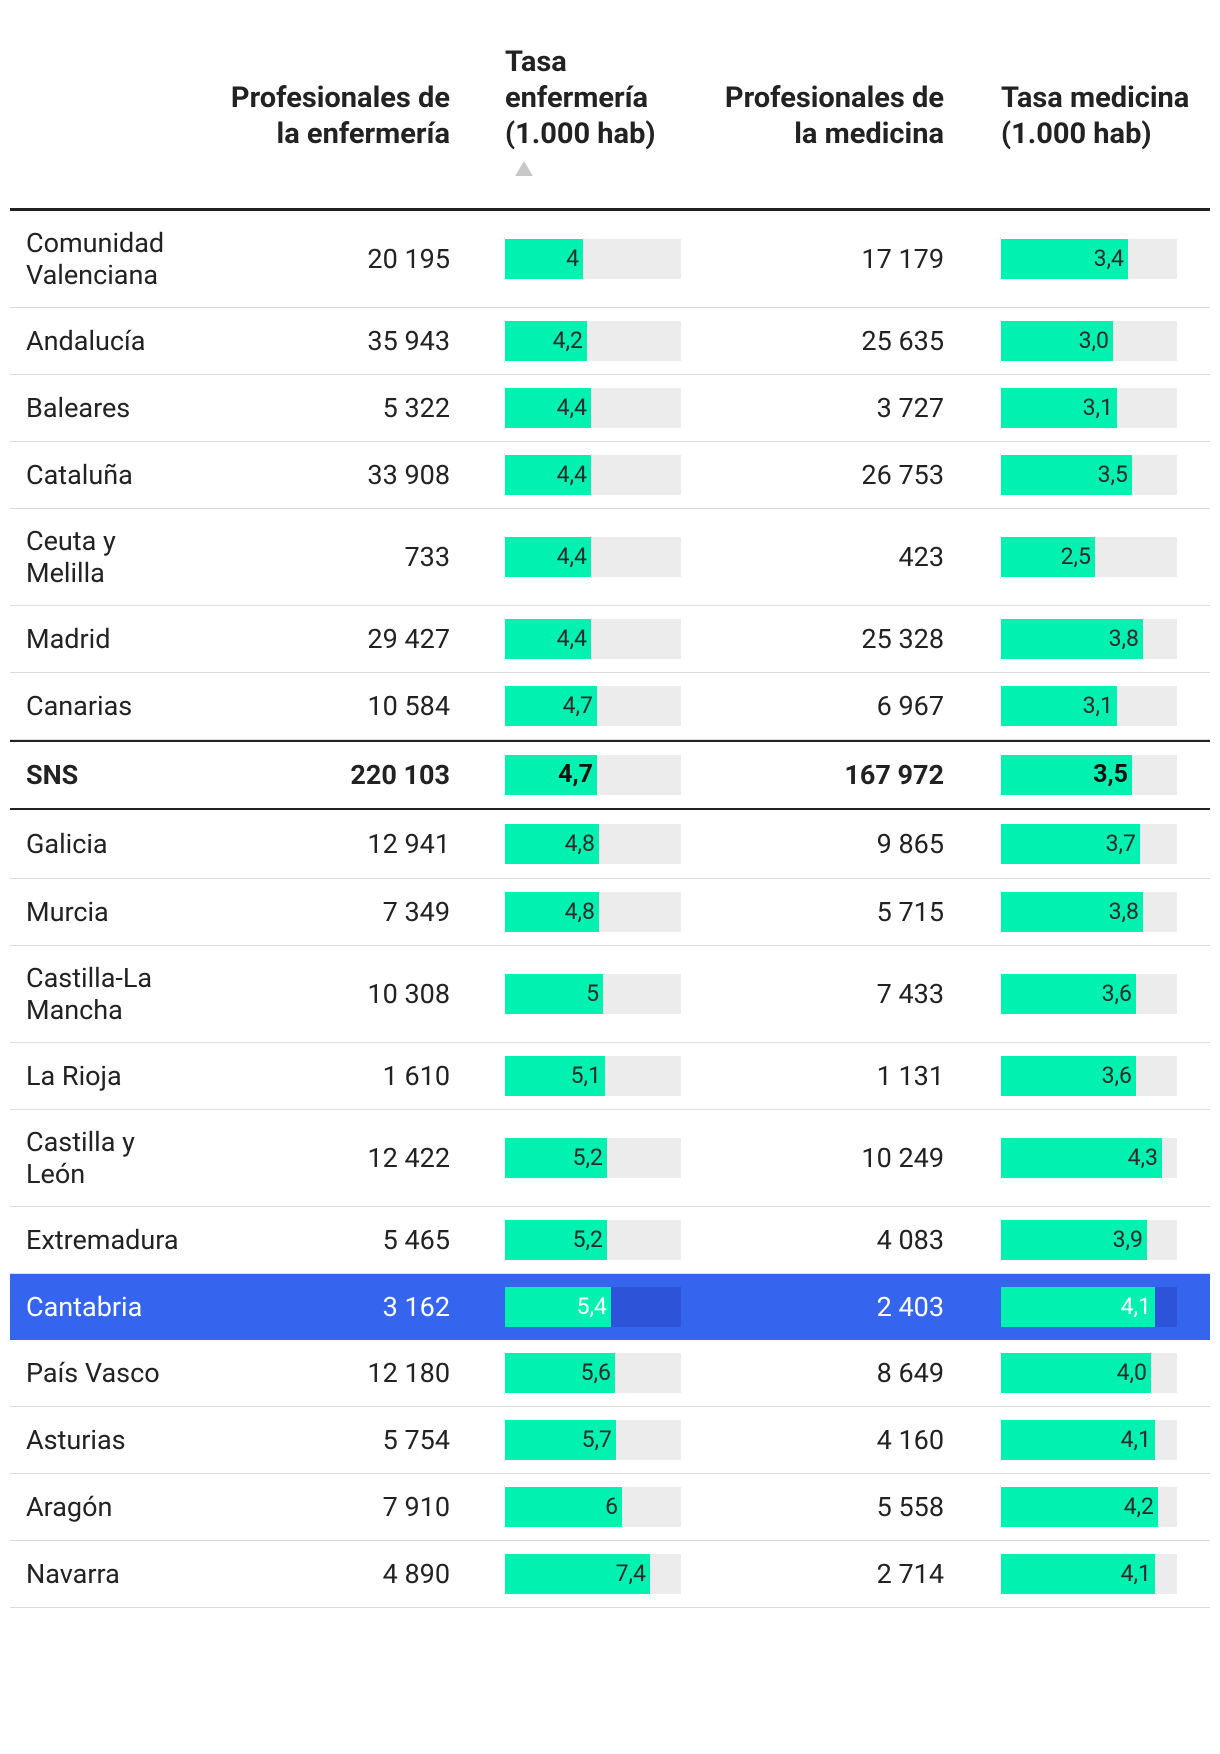  What do you see at coordinates (52, 775) in the screenshot?
I see `region-name: SNS` at bounding box center [52, 775].